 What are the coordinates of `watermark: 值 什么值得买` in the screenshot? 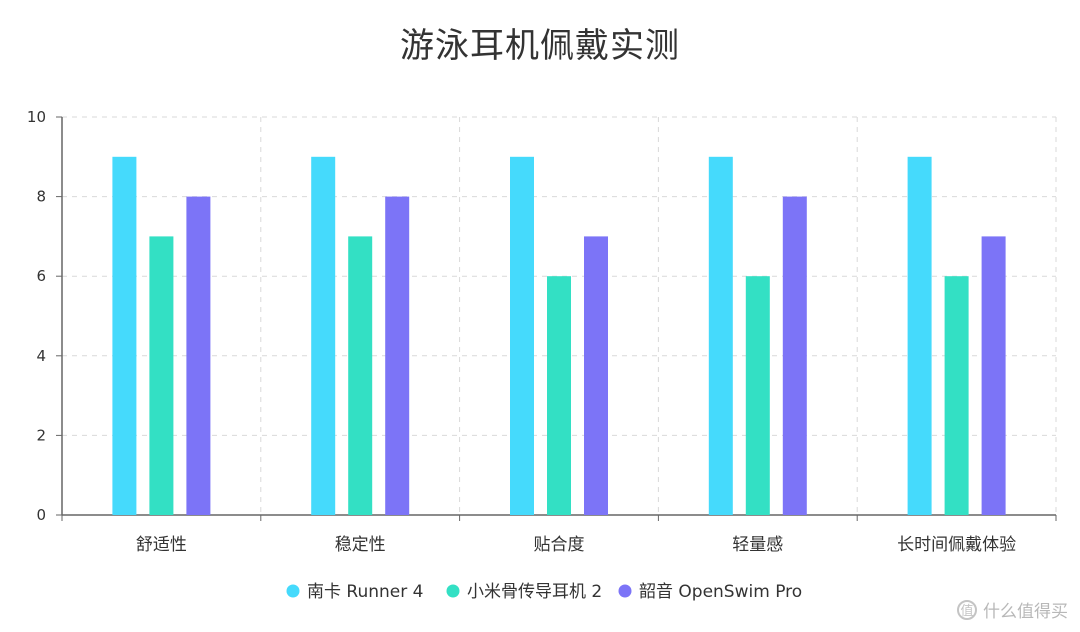 It's located at (1012, 609).